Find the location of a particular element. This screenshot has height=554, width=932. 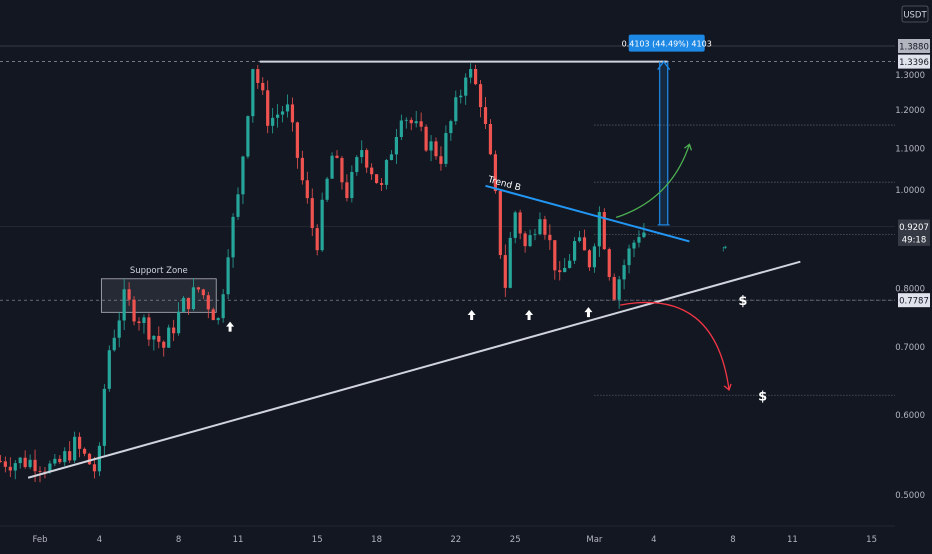

price-tick-label: 1.3000 is located at coordinates (910, 76).